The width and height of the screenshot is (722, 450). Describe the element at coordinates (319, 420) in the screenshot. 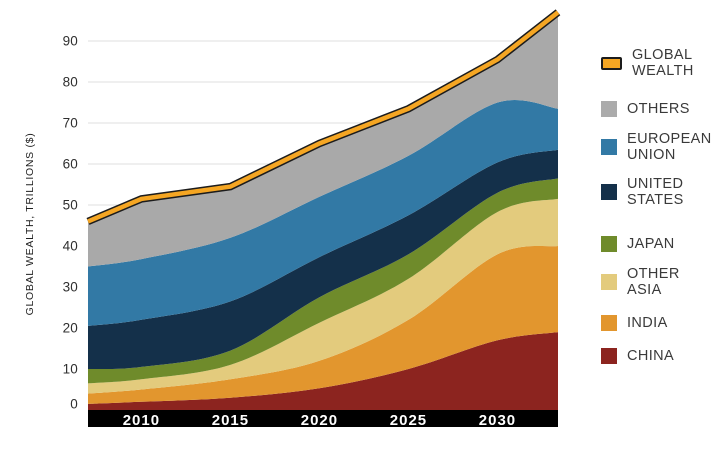

I see `x-tick-2020: 2020` at that location.